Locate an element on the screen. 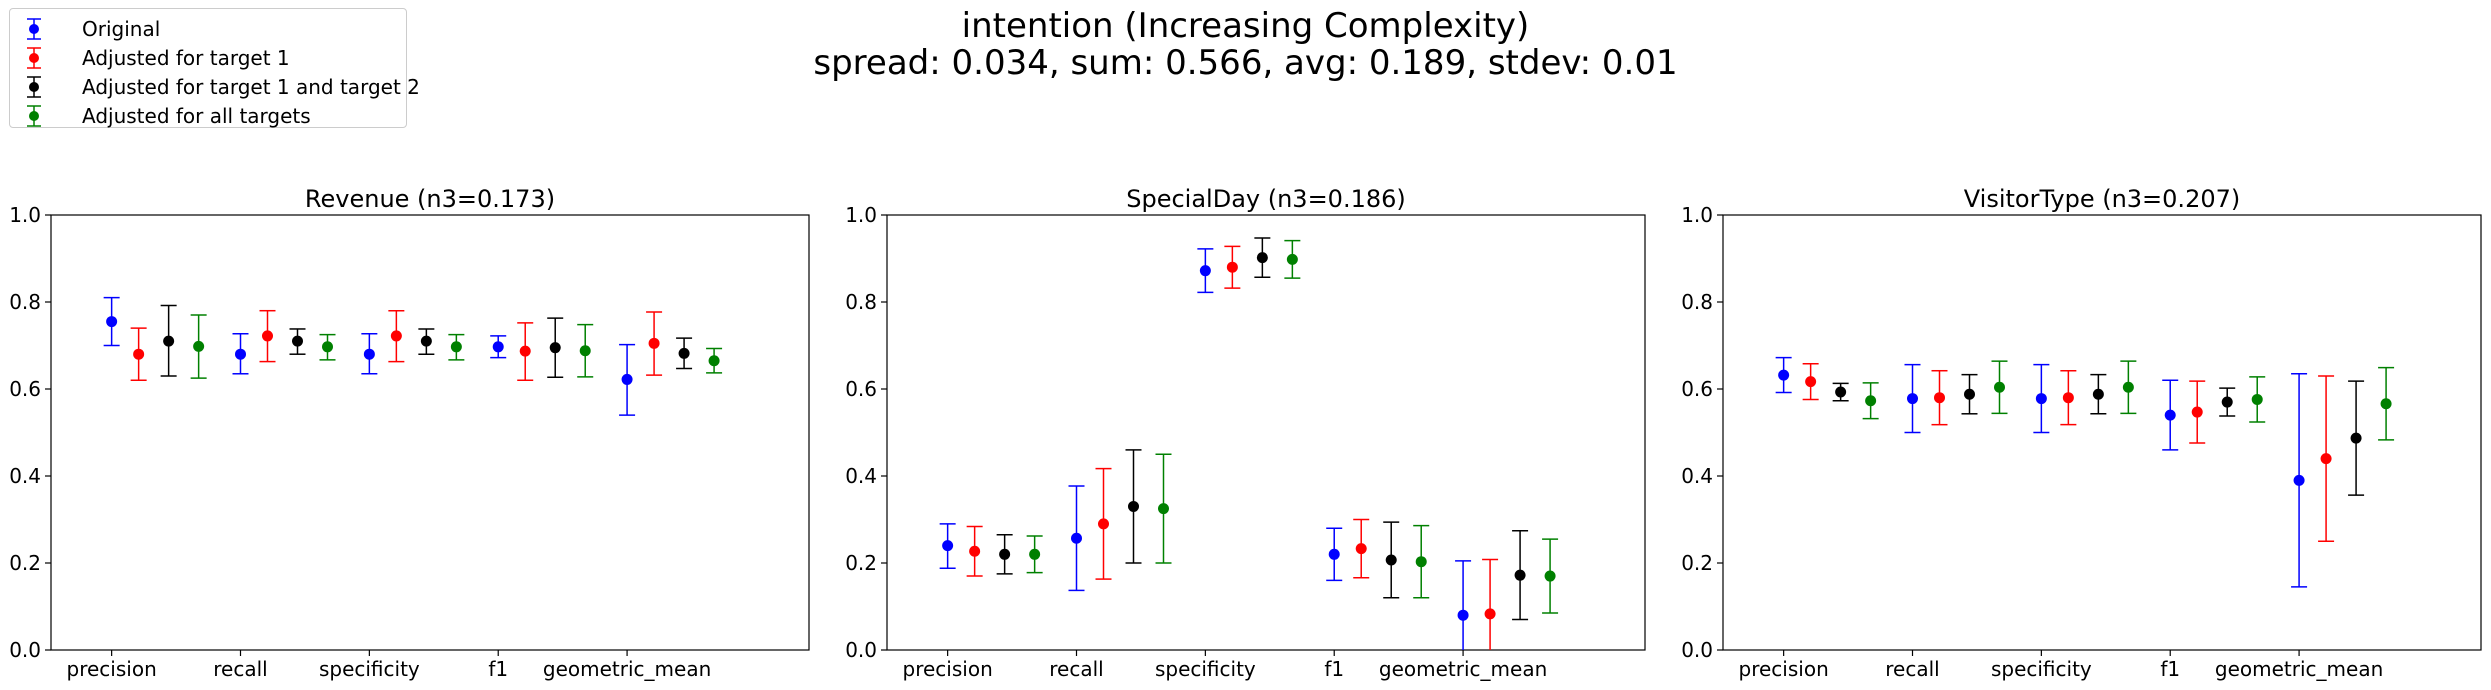 The height and width of the screenshot is (690, 2491). legend-item-original: Original is located at coordinates (210, 29).